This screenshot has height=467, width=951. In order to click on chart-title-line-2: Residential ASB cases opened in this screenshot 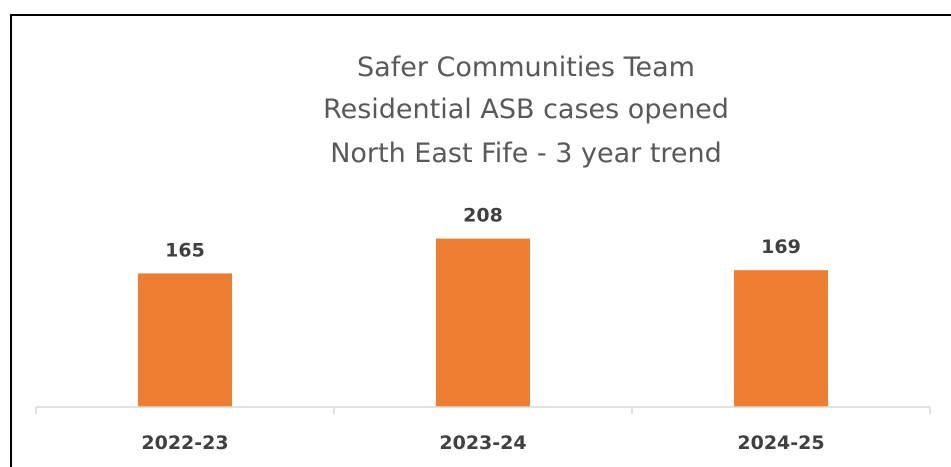, I will do `click(526, 109)`.